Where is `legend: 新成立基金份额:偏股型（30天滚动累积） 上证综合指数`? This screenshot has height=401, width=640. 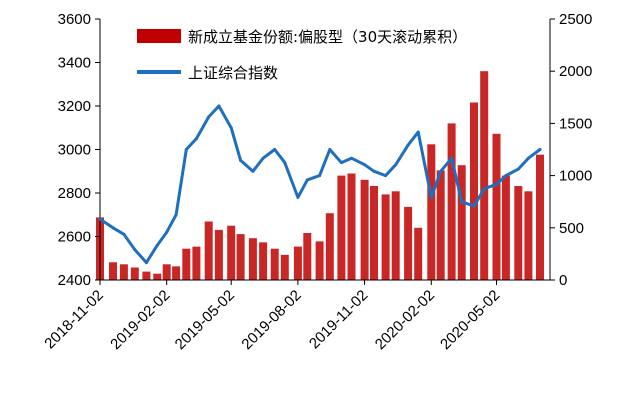
legend: 新成立基金份额:偏股型（30天滚动累积） 上证综合指数 is located at coordinates (302, 55).